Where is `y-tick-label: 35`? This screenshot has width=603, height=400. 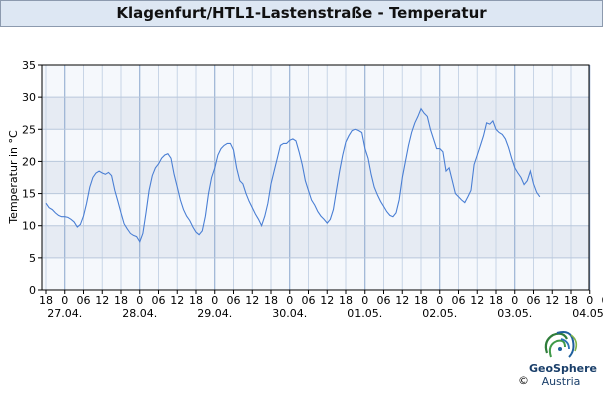 y-tick-label: 35 is located at coordinates (29, 65).